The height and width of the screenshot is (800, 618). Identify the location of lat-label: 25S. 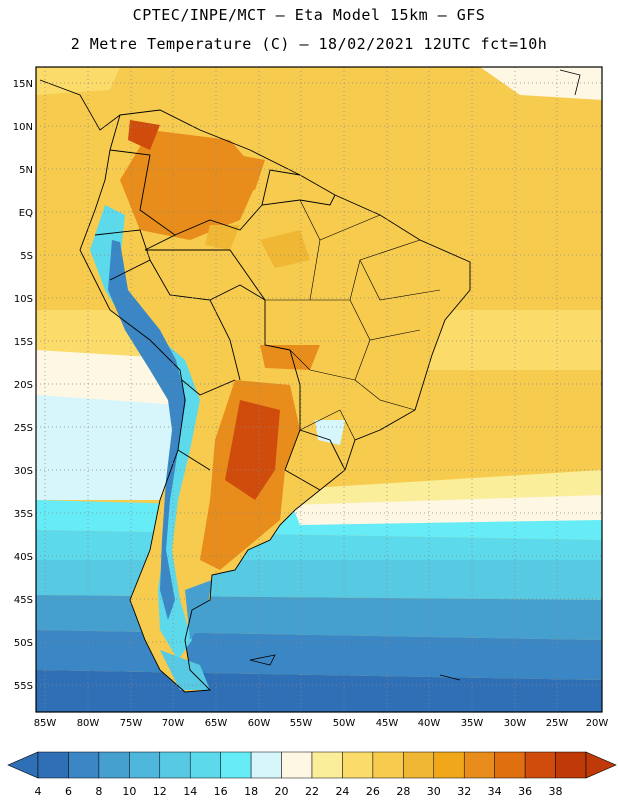
(23, 428).